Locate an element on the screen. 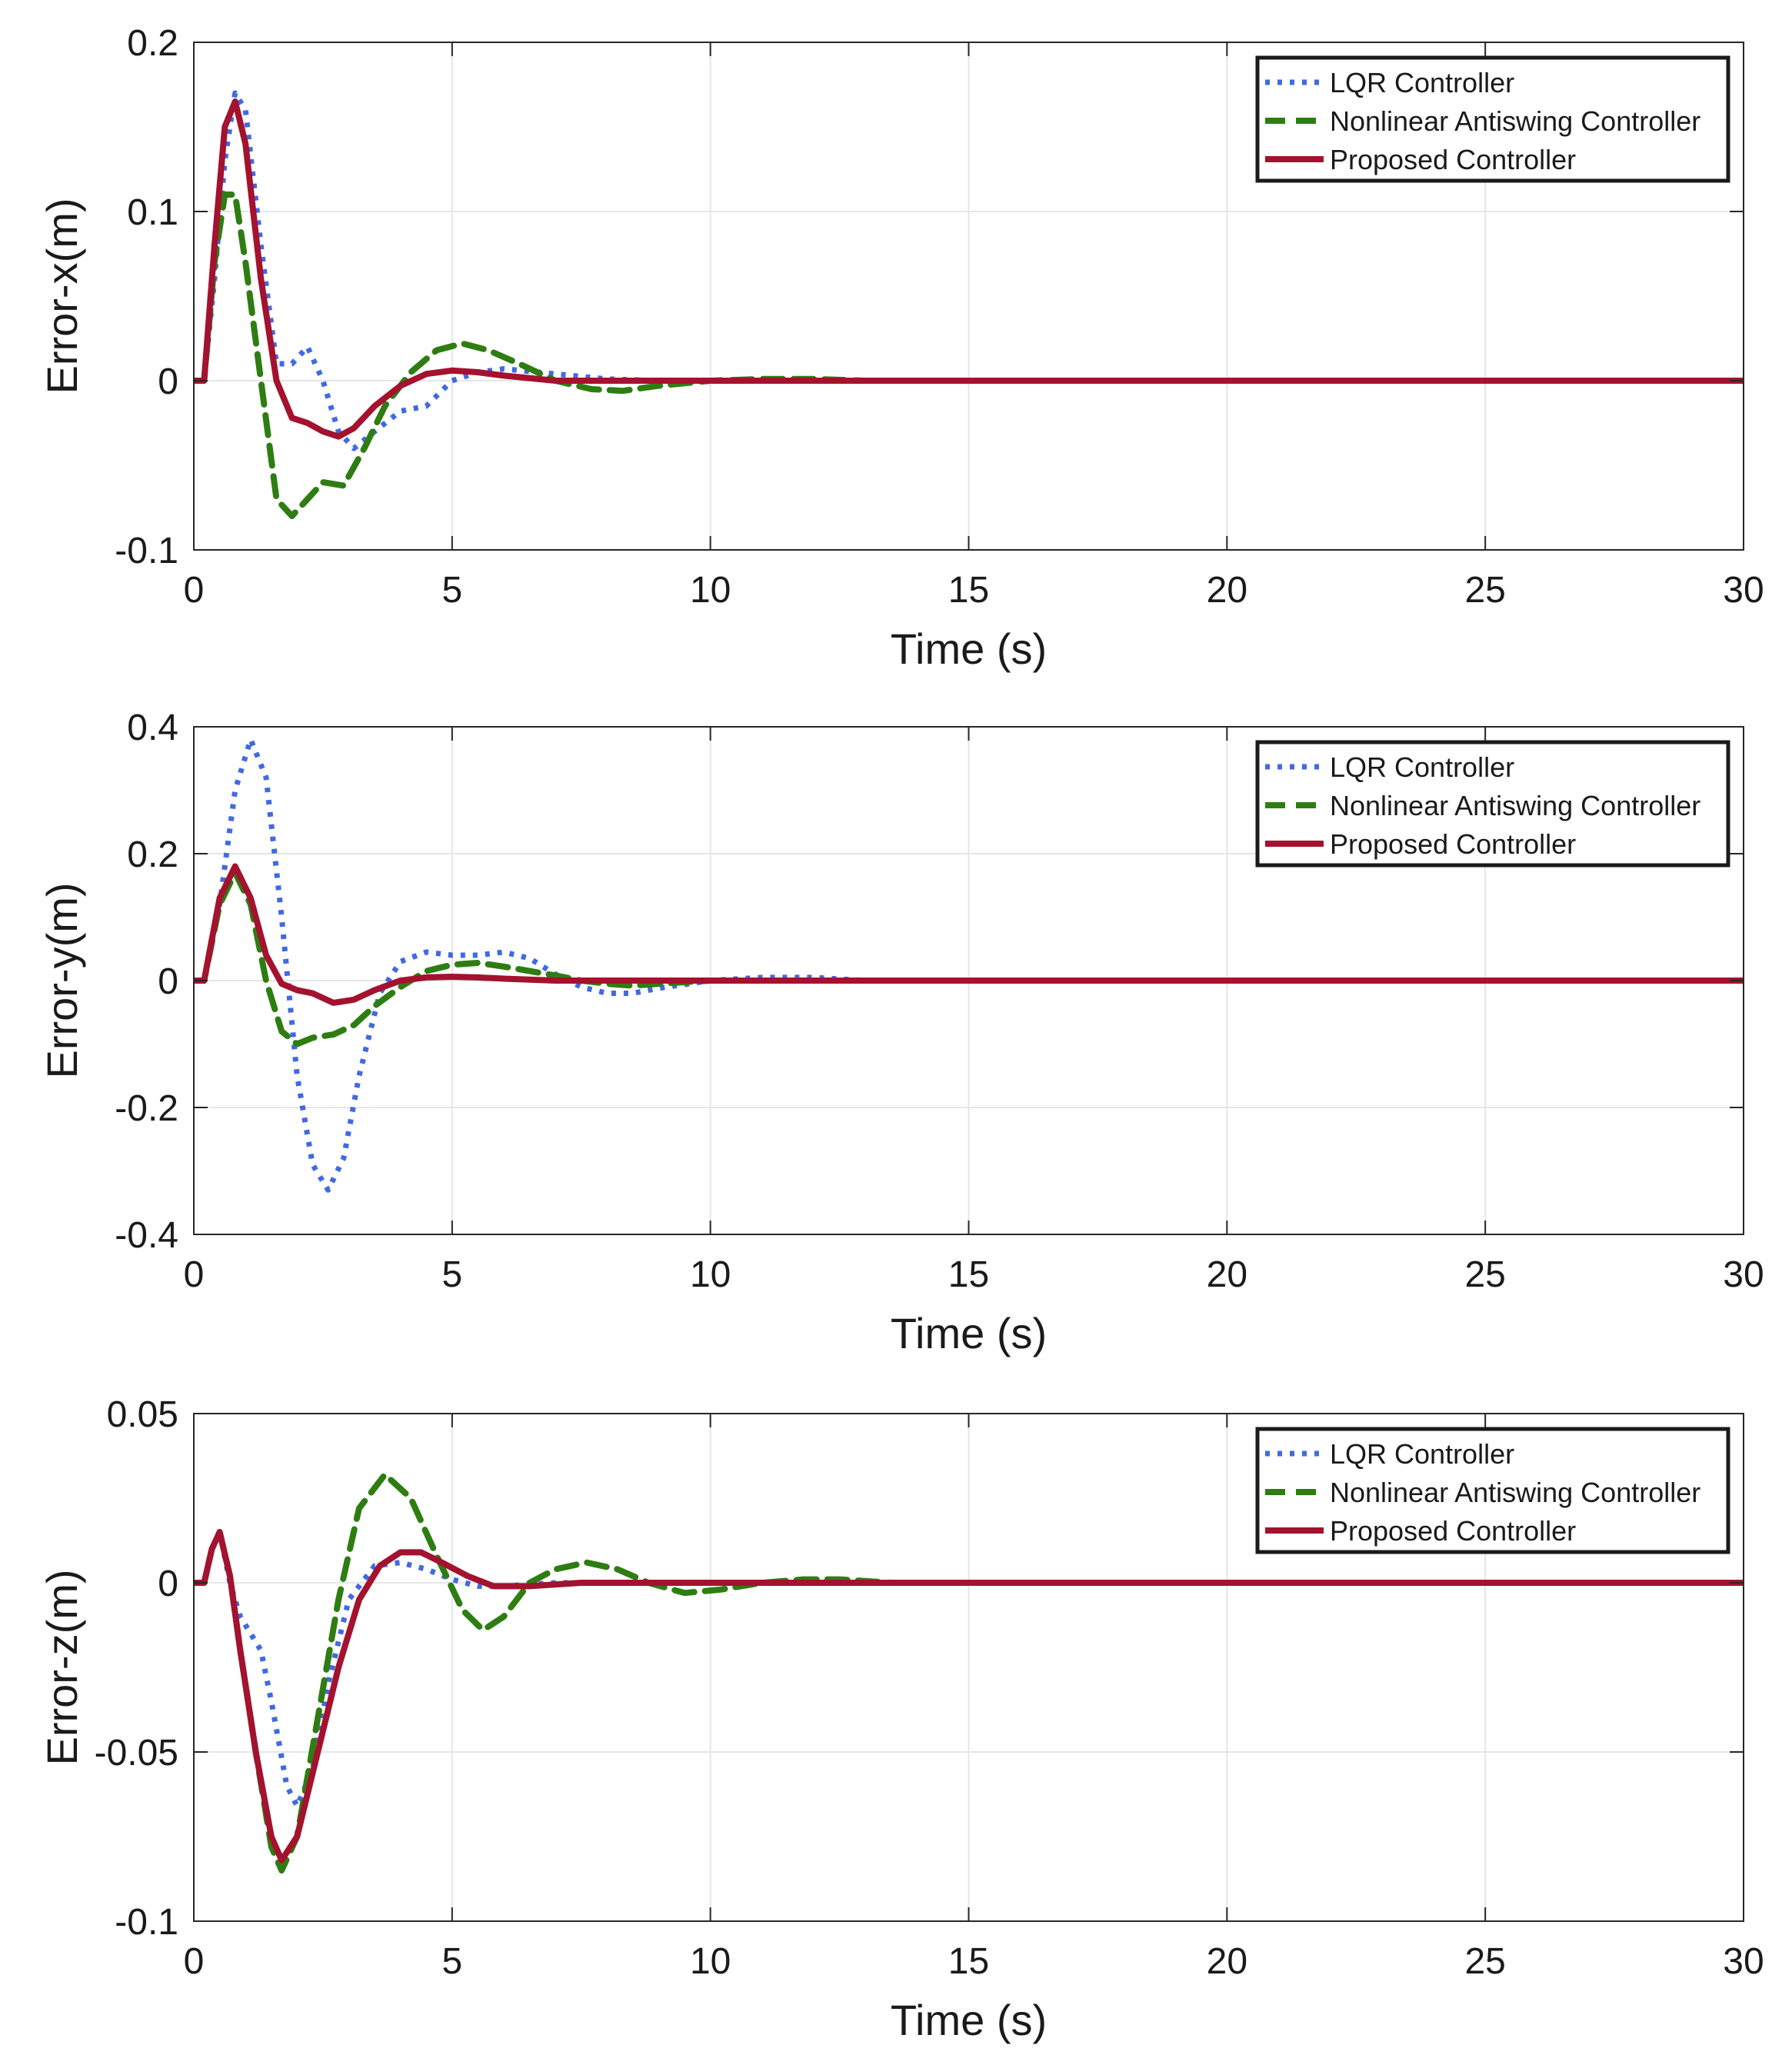 The height and width of the screenshot is (2065, 1792). y-tick-label: -0.4 is located at coordinates (146, 1236).